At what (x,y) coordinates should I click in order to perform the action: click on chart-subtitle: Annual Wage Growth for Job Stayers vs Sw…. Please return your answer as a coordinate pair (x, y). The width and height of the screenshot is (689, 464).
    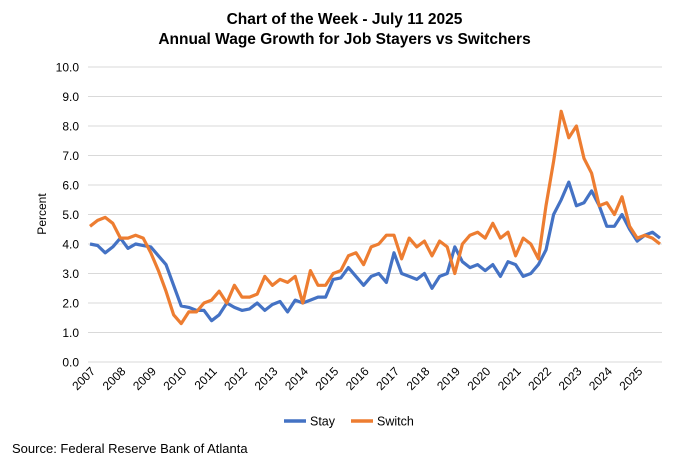
    Looking at the image, I should click on (344, 39).